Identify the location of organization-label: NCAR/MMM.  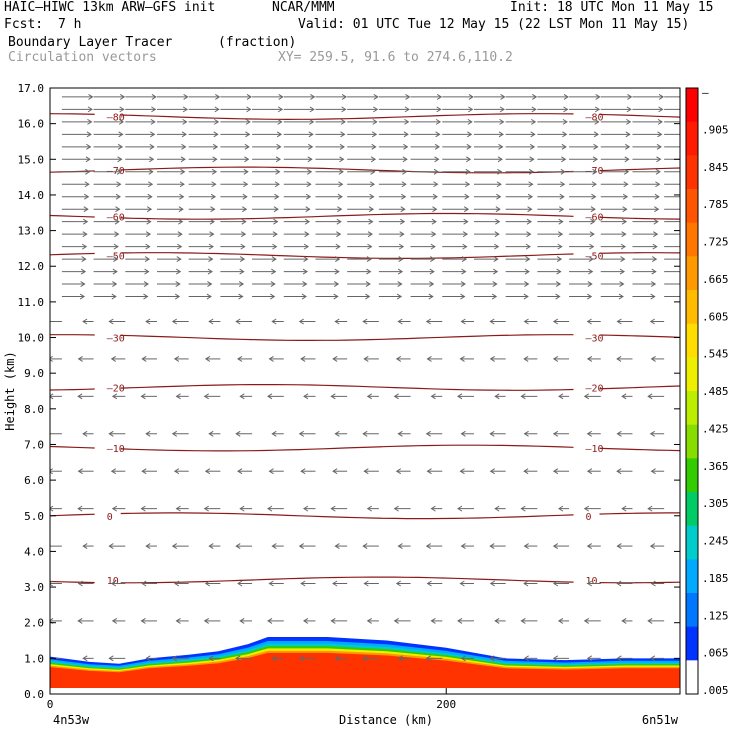
(303, 7).